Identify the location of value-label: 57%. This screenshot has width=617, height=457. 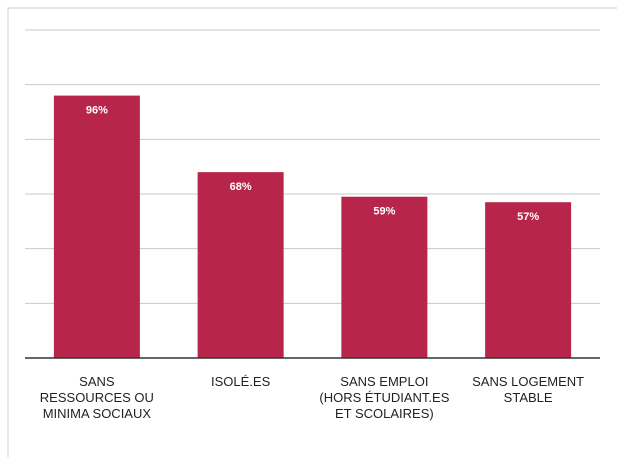
(528, 217).